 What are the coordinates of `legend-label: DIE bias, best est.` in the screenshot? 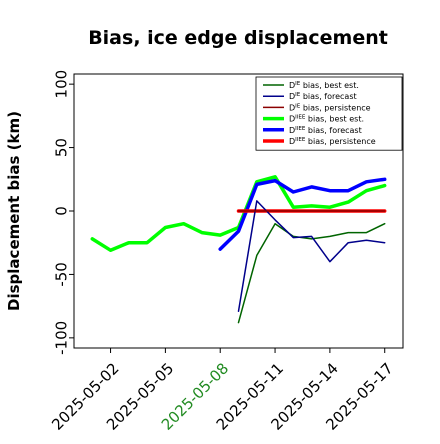 It's located at (324, 85).